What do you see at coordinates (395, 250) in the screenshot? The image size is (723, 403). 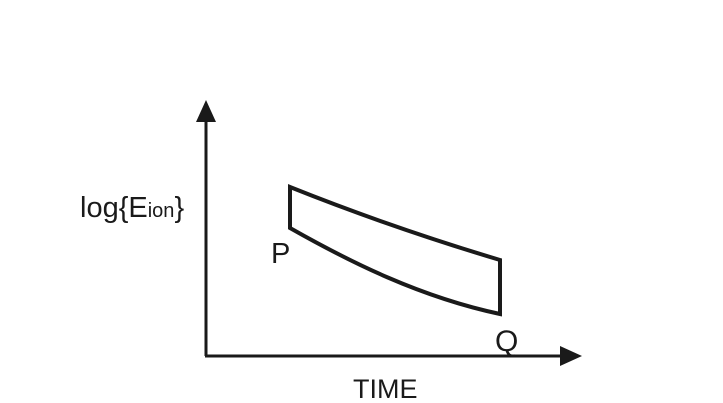 I see `energy-band` at bounding box center [395, 250].